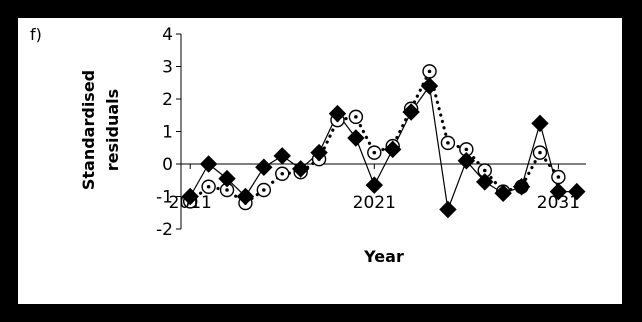 Image resolution: width=642 pixels, height=322 pixels. Describe the element at coordinates (112, 130) in the screenshot. I see `y-axis-title-line-2: residuals` at that location.